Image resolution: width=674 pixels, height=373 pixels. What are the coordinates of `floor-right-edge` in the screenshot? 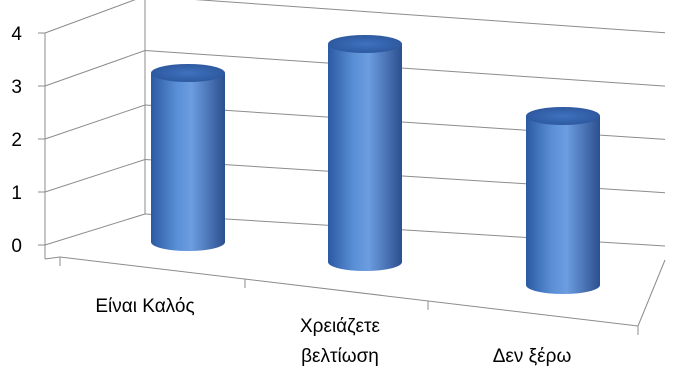 It's located at (651, 293).